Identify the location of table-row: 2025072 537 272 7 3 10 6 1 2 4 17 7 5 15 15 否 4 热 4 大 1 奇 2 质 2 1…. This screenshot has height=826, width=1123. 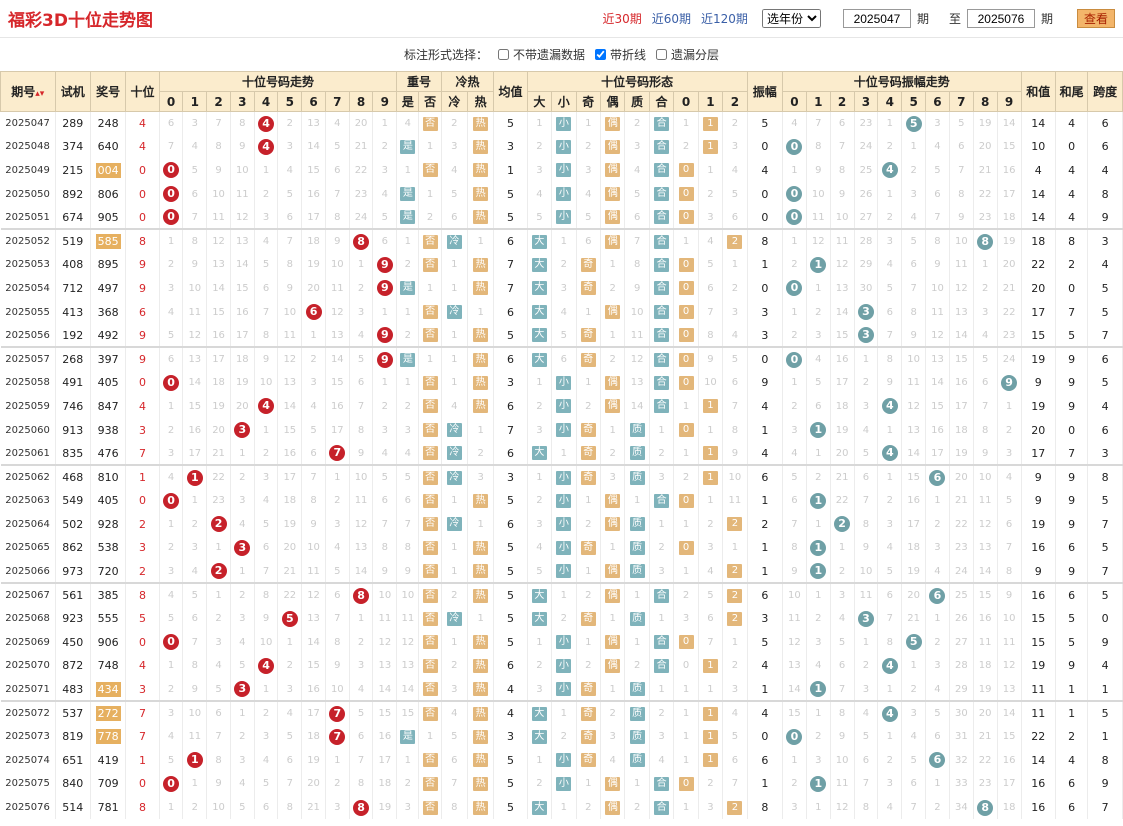
(561, 712).